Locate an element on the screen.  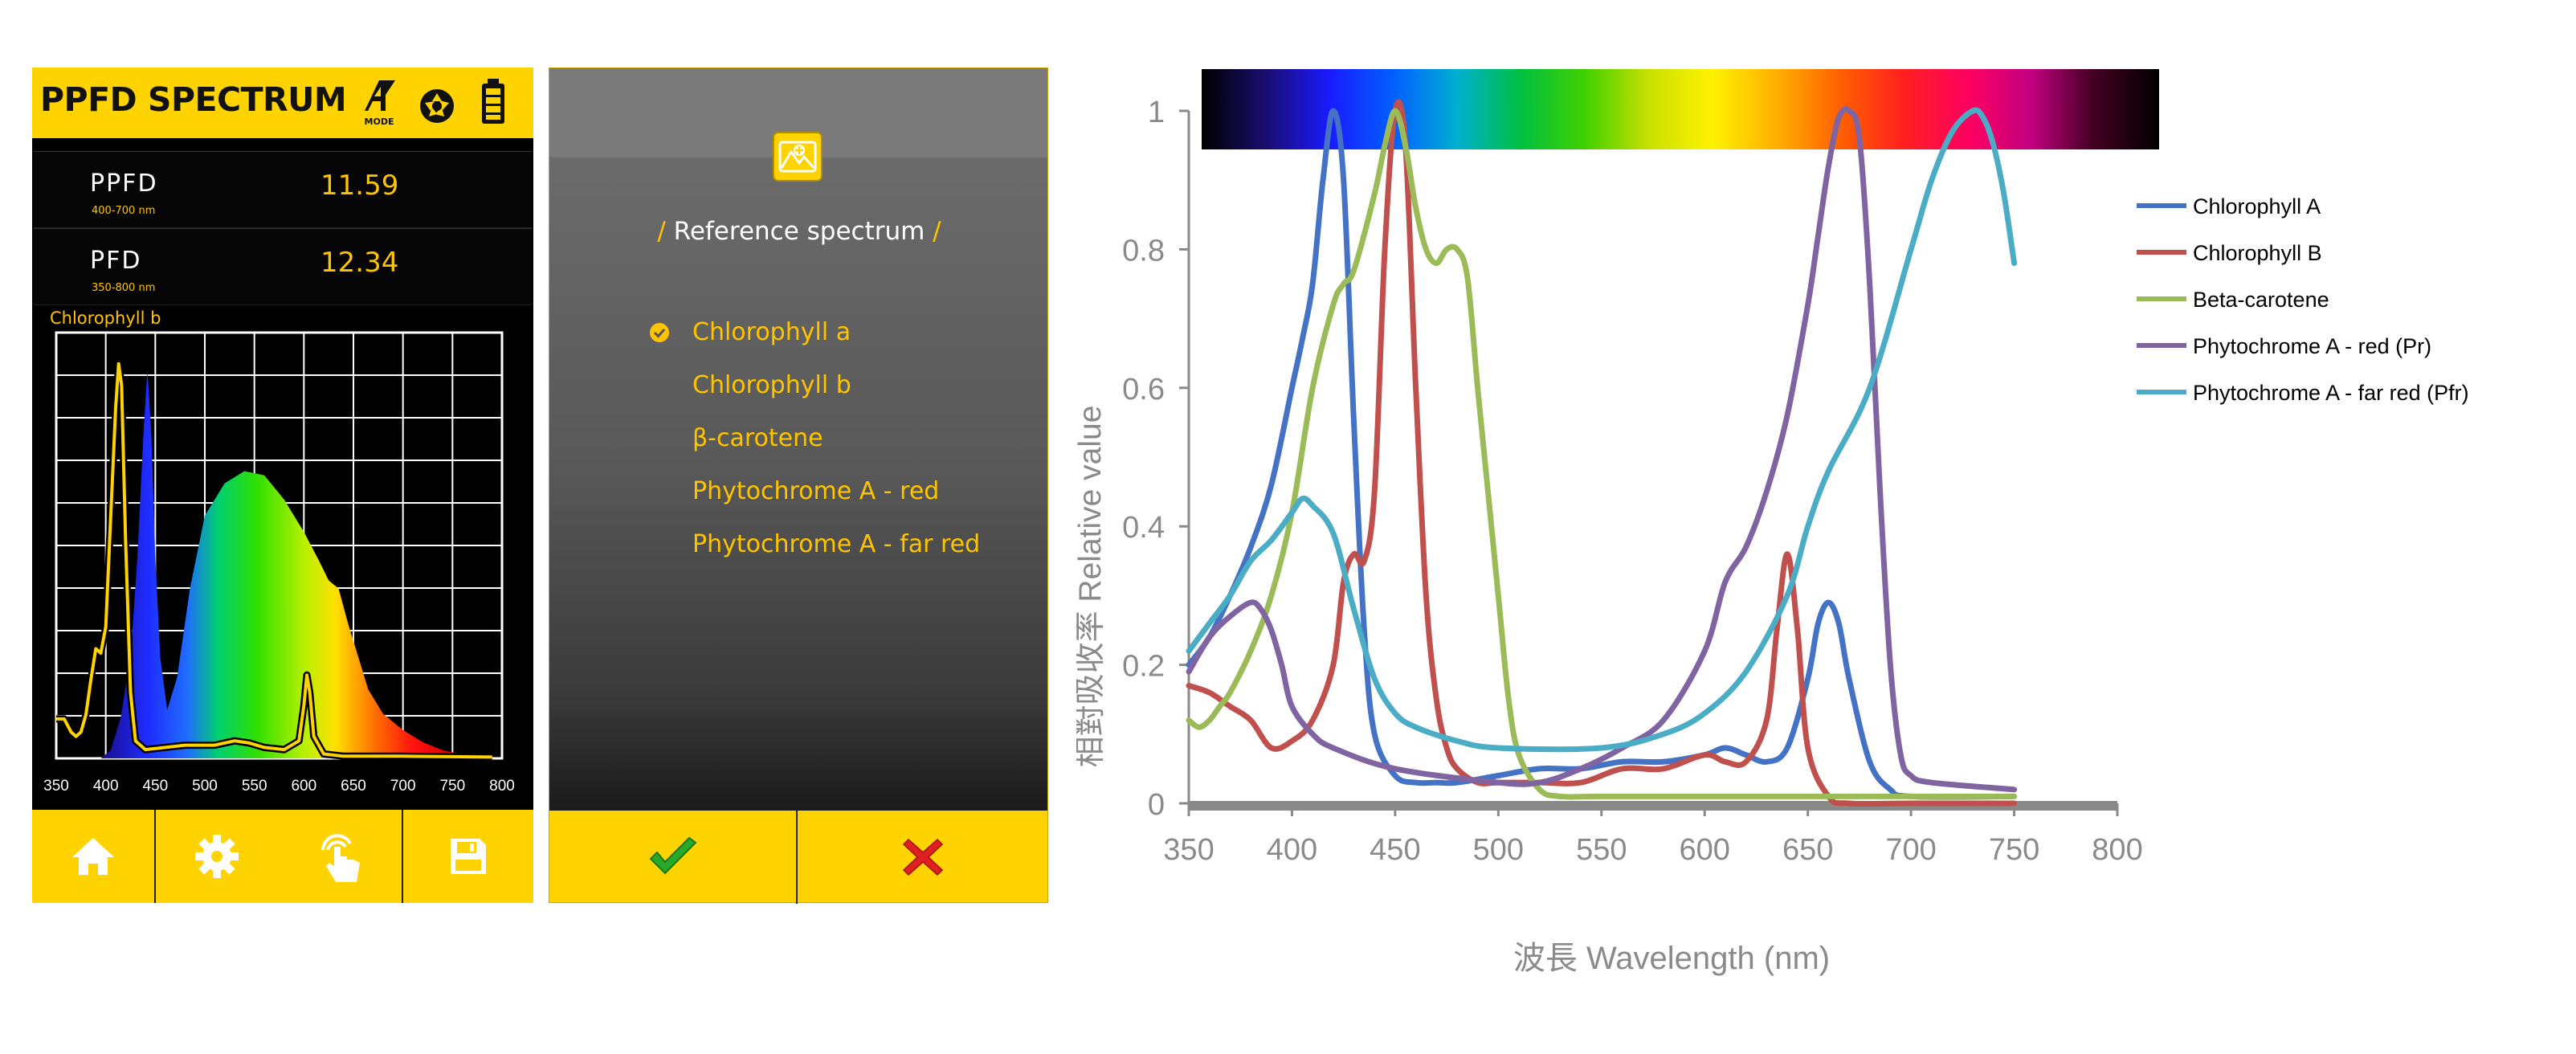
touch-button is located at coordinates (340, 857).